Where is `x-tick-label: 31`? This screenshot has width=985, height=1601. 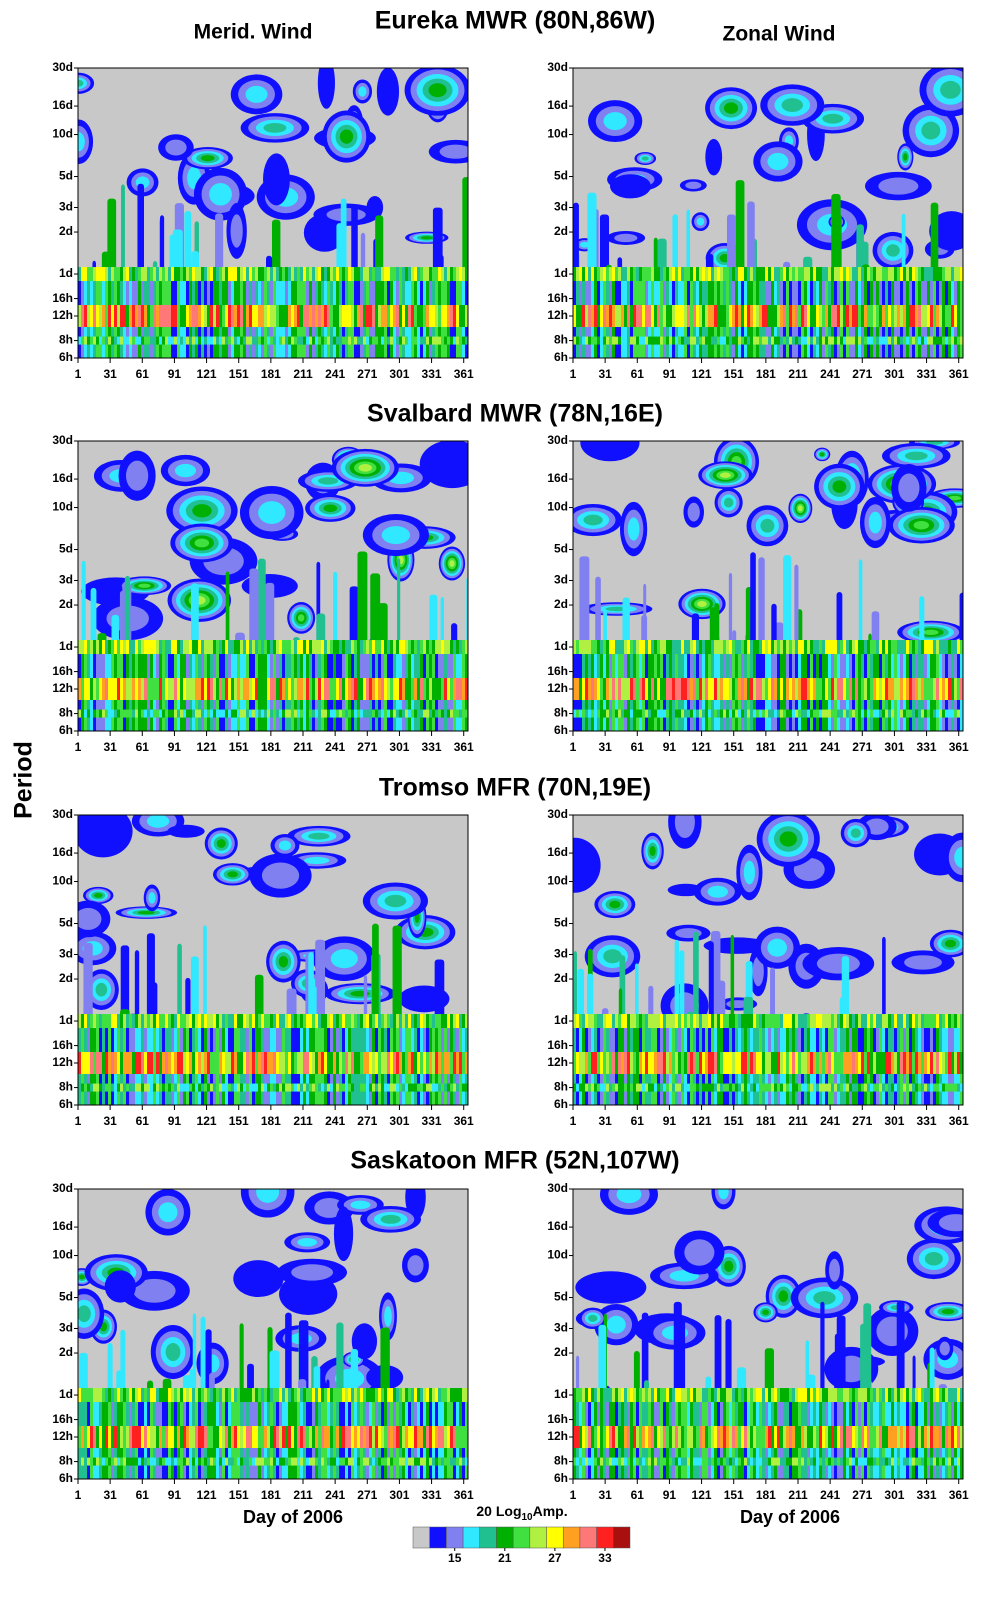 x-tick-label: 31 is located at coordinates (110, 1495).